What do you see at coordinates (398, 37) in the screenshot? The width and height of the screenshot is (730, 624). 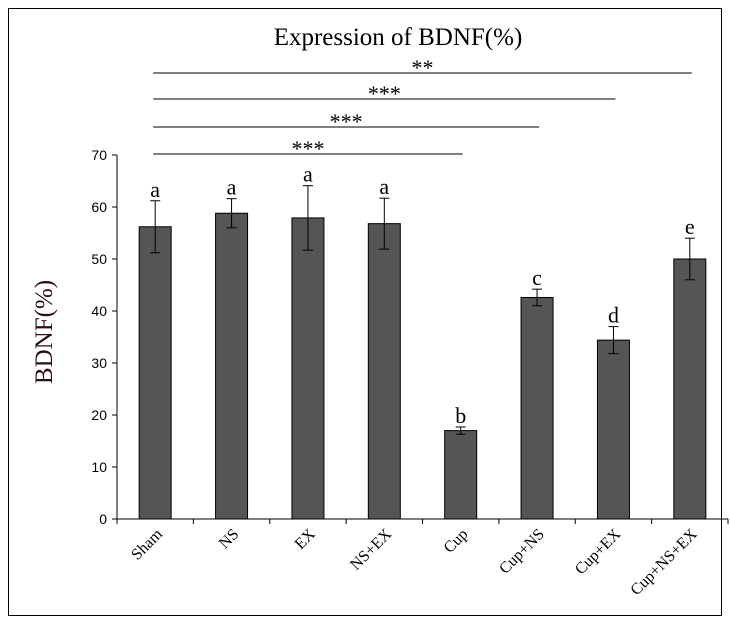 I see `chart-title: Expression of BDNF(%)` at bounding box center [398, 37].